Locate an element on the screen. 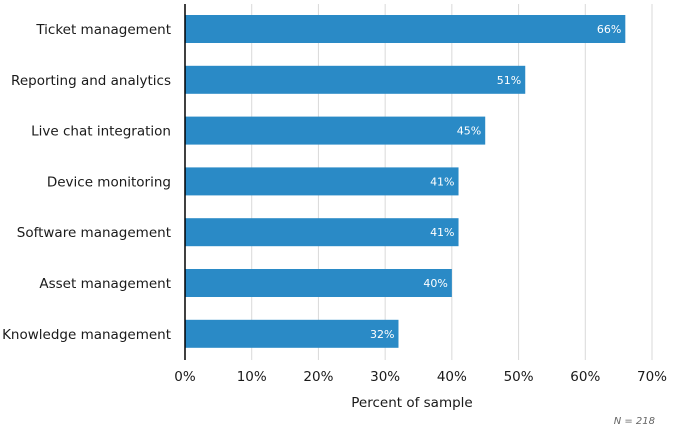 The image size is (675, 445). data-label: 40% is located at coordinates (435, 283).